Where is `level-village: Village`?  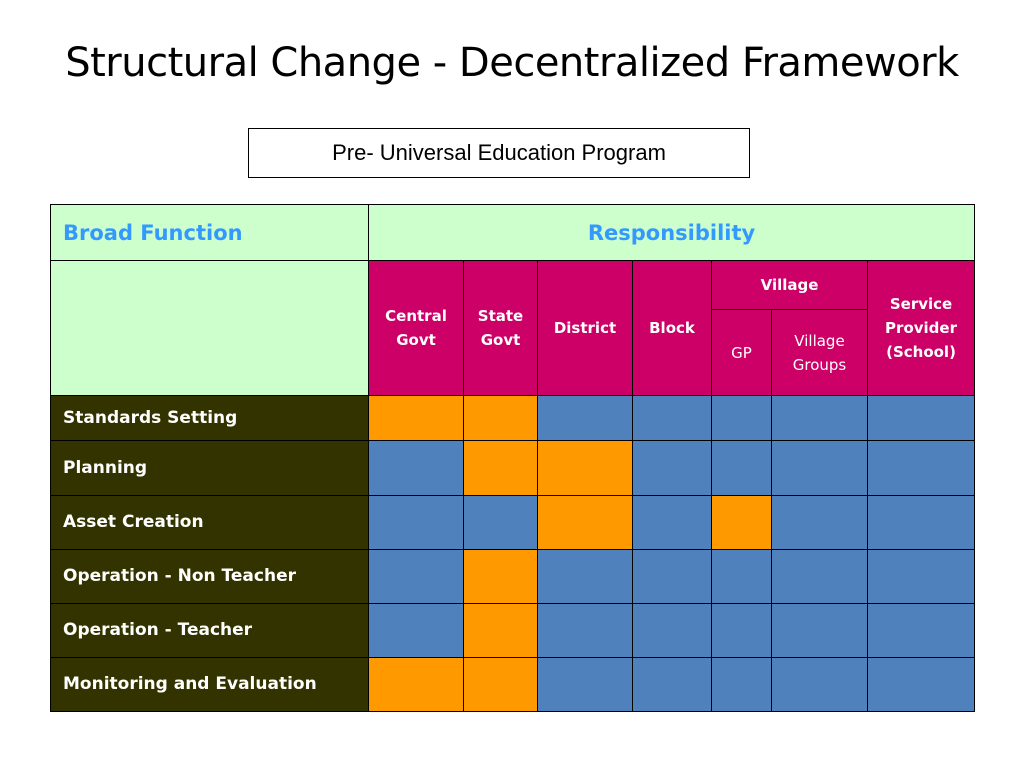 level-village: Village is located at coordinates (789, 285).